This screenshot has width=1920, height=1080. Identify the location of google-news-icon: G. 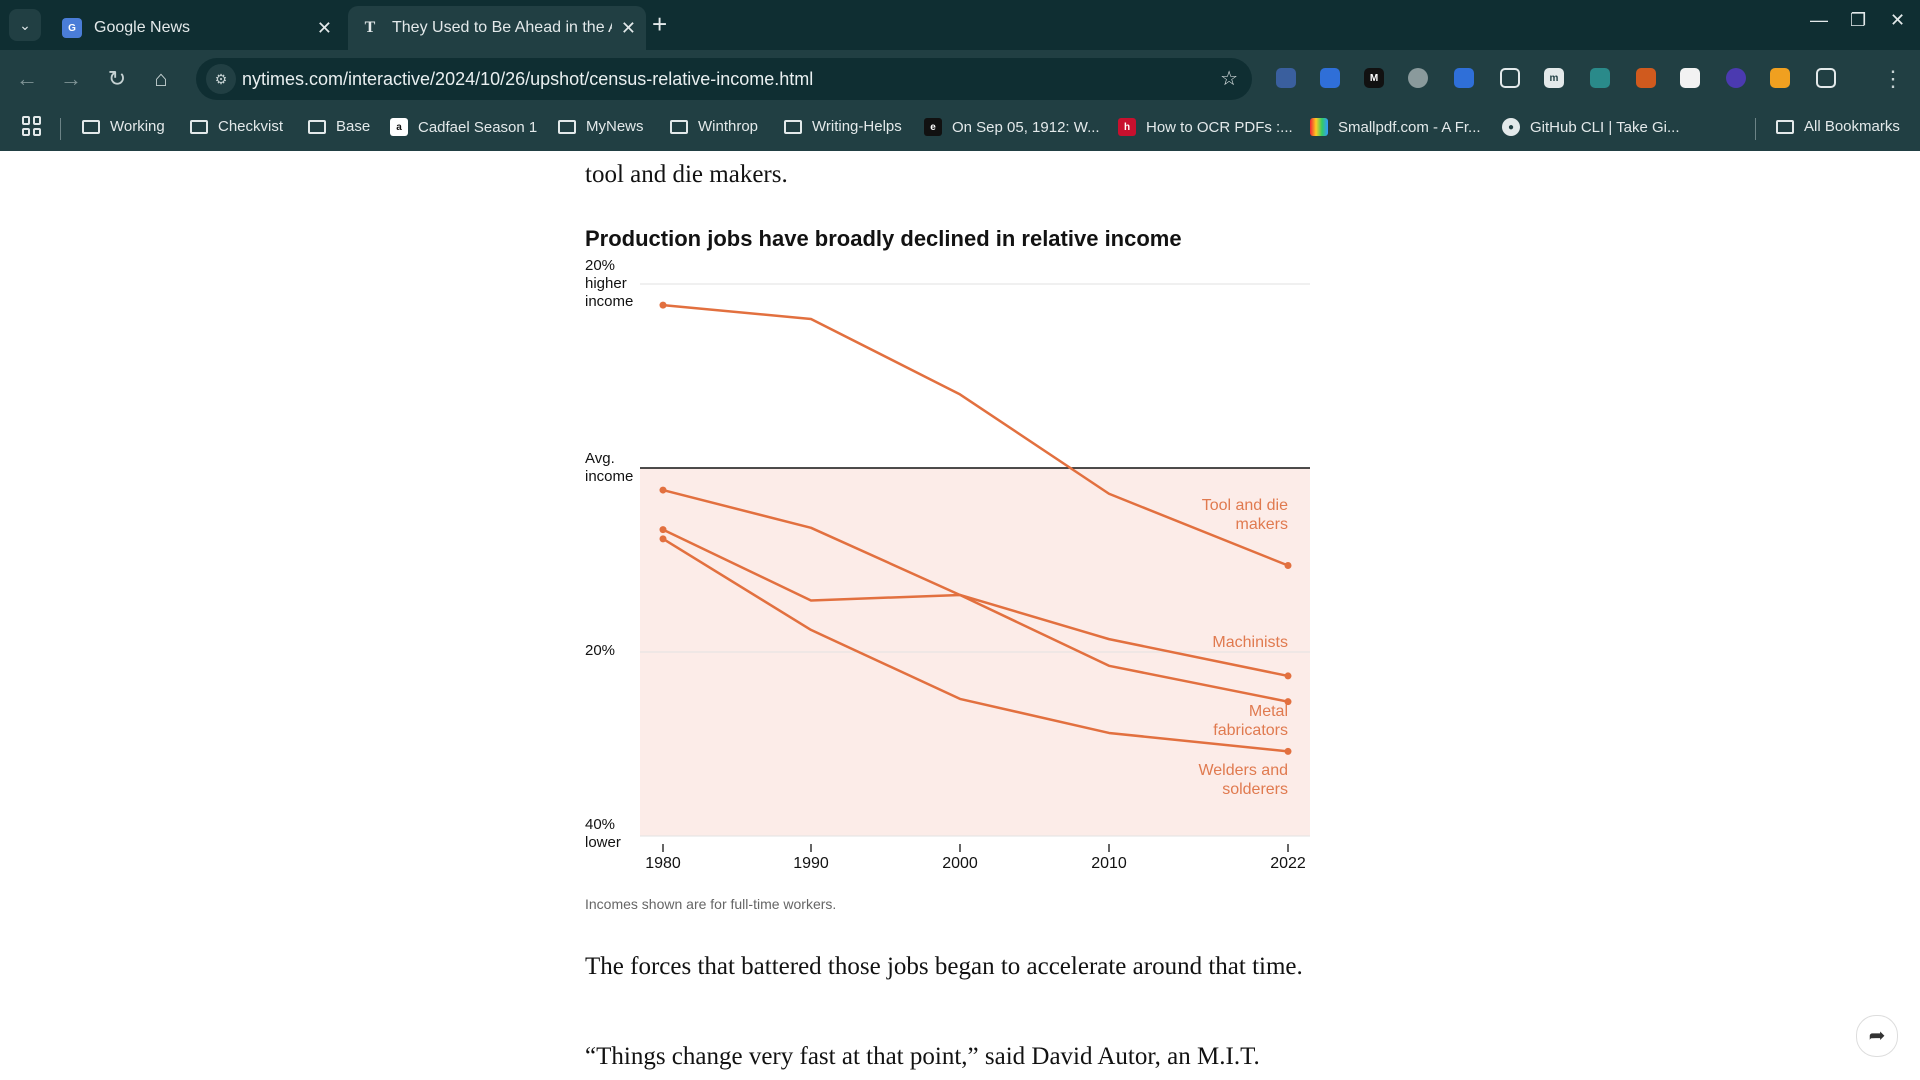
(72, 28).